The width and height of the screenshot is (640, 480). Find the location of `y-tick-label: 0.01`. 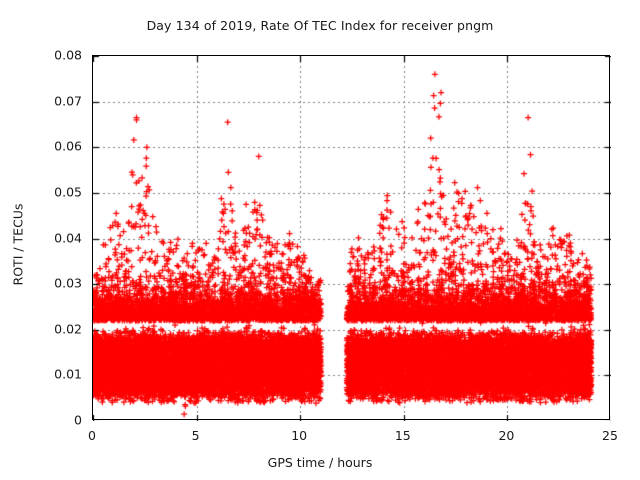

y-tick-label: 0.01 is located at coordinates (68, 374).